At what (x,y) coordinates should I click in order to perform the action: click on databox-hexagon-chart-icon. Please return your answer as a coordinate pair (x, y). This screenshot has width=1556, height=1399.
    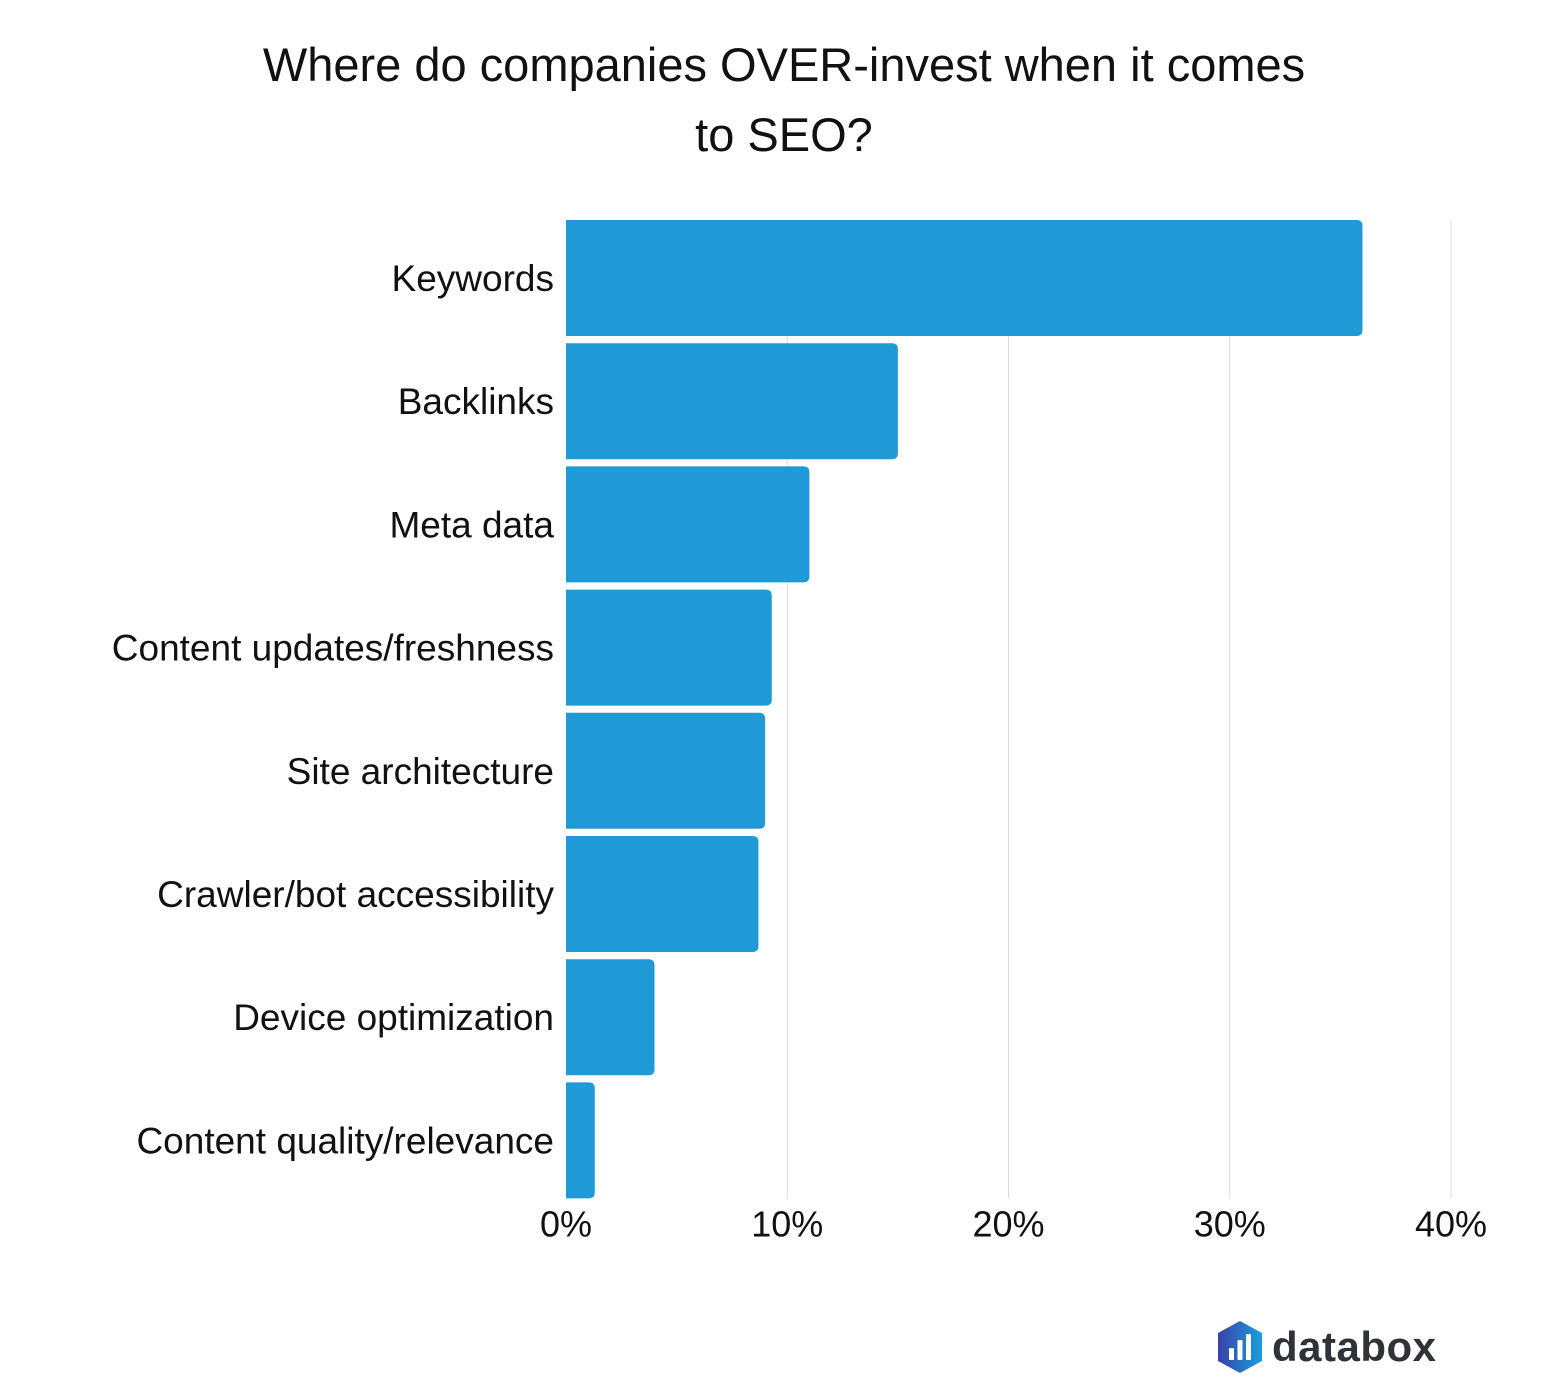
    Looking at the image, I should click on (1240, 1347).